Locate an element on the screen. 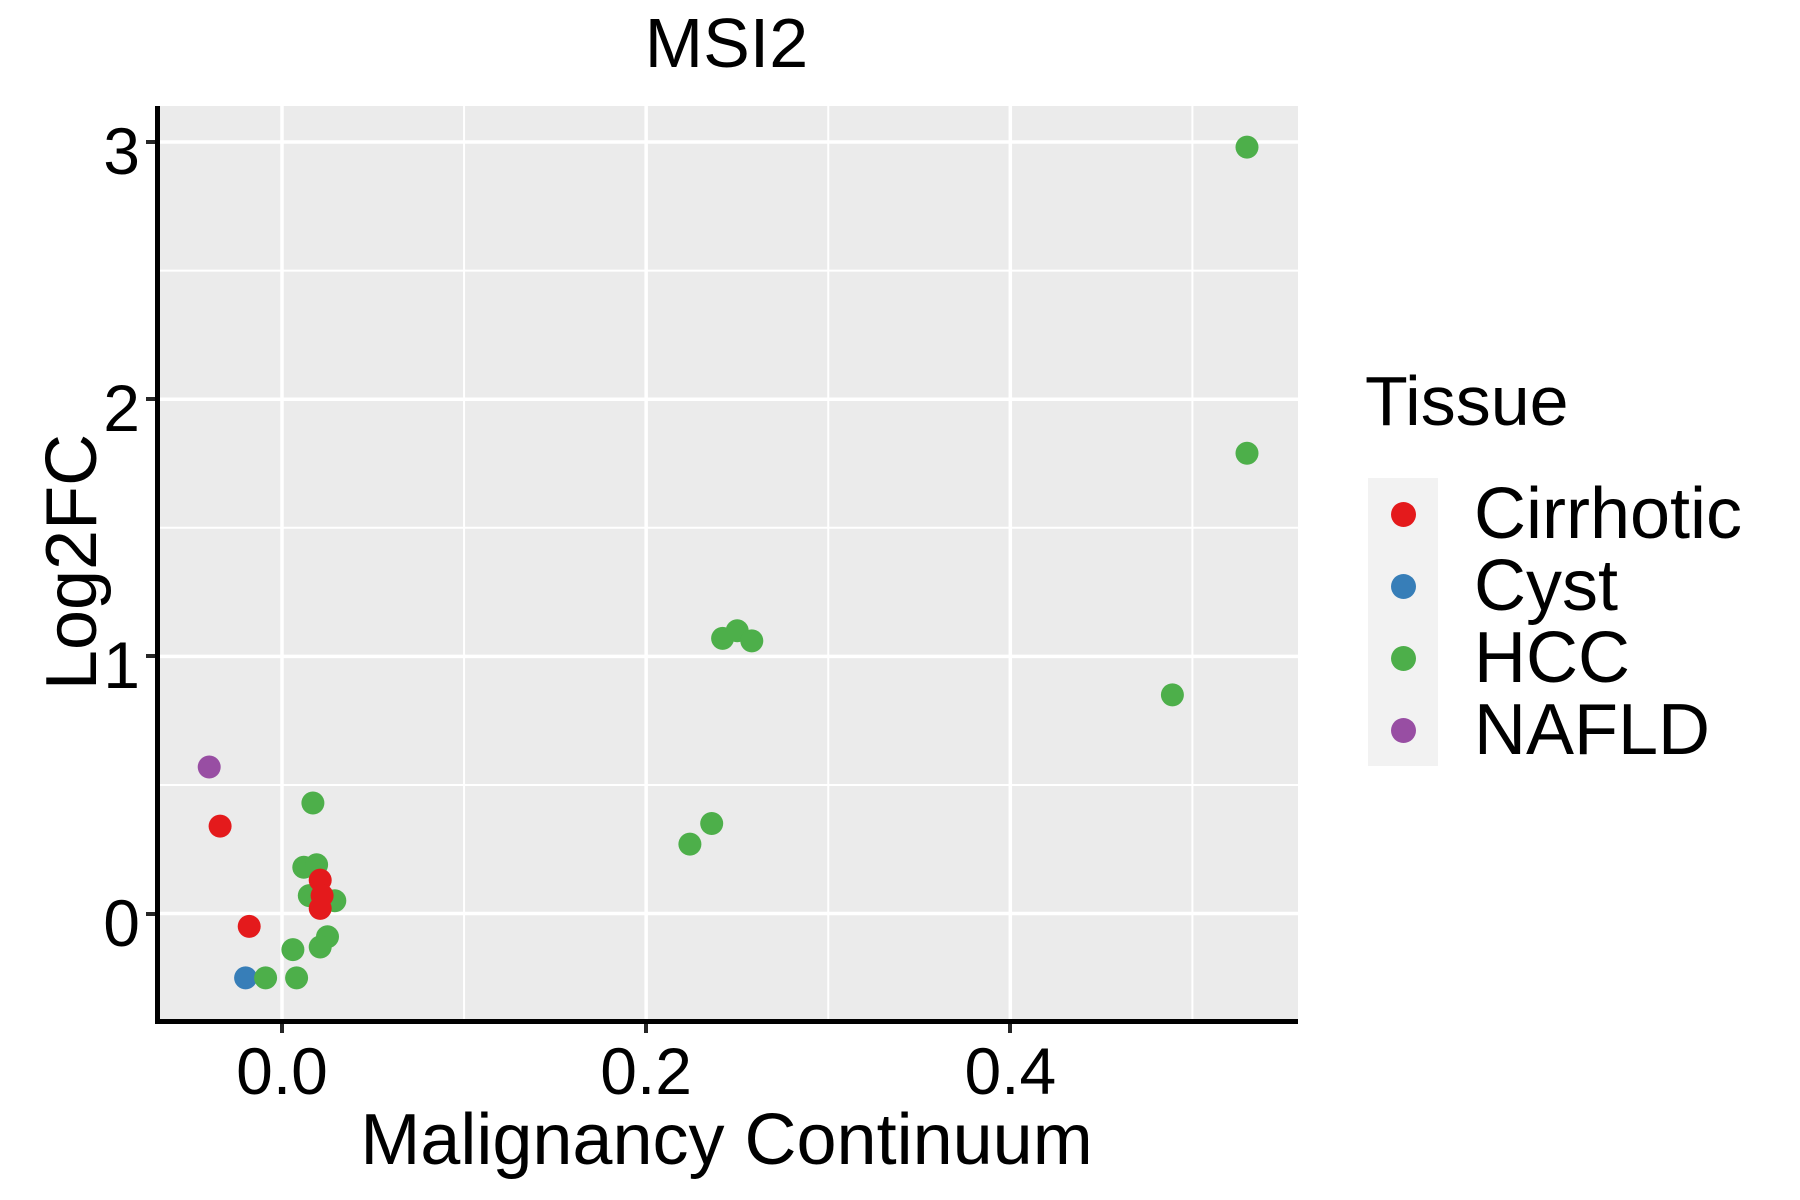  legend-row-cyst: Cyst is located at coordinates (1555, 586).